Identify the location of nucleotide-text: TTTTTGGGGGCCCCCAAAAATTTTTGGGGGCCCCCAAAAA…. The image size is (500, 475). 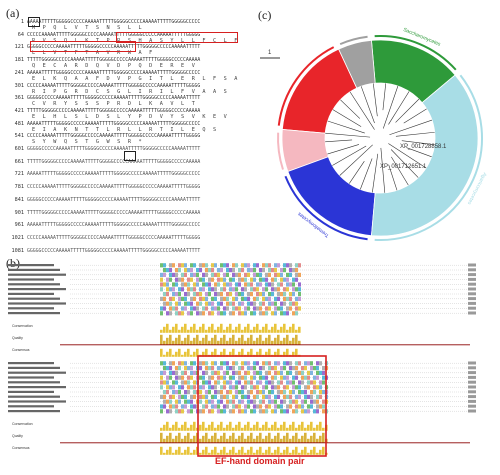
(114, 162).